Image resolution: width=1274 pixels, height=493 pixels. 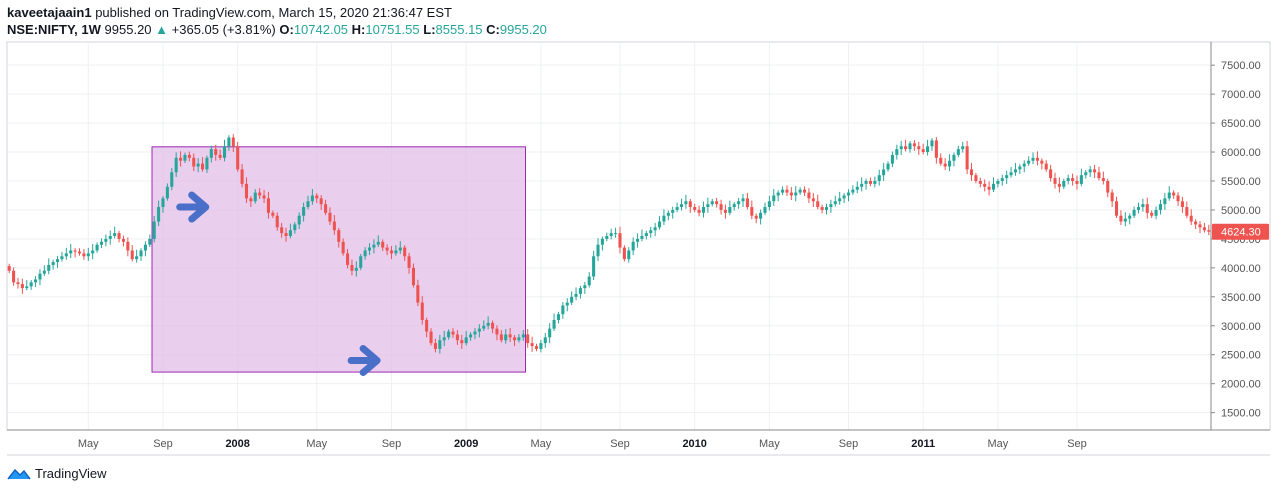 What do you see at coordinates (849, 444) in the screenshot?
I see `x-tick-label: Sep` at bounding box center [849, 444].